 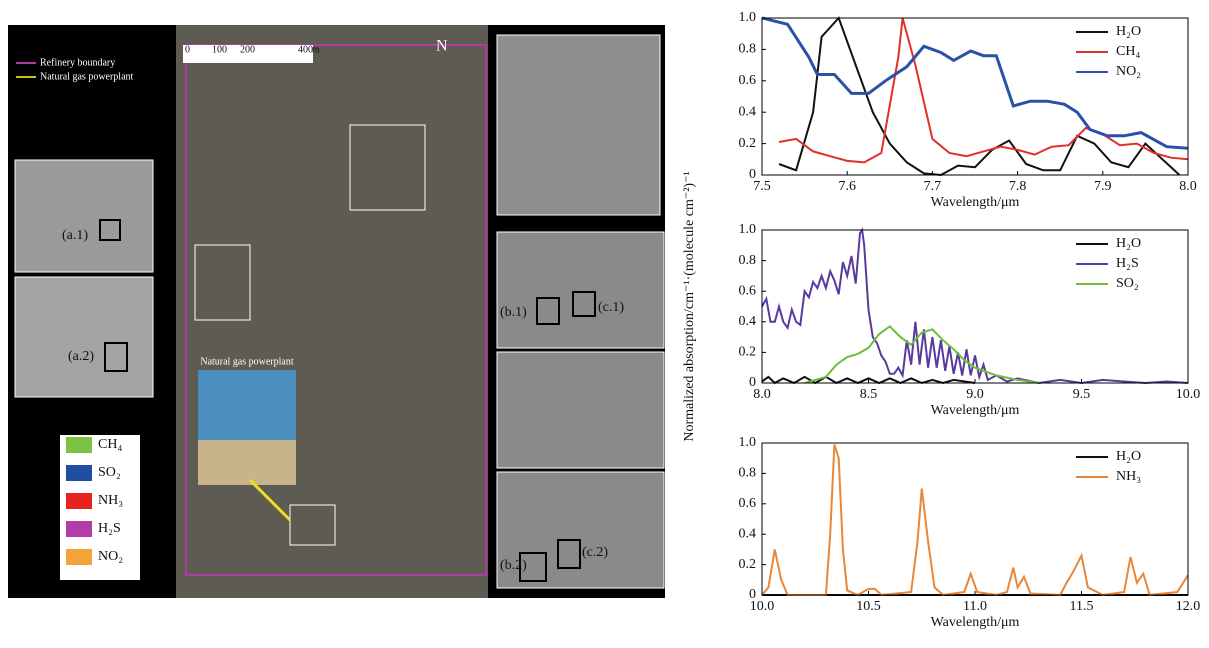 I want to click on north-label: N, so click(x=442, y=46).